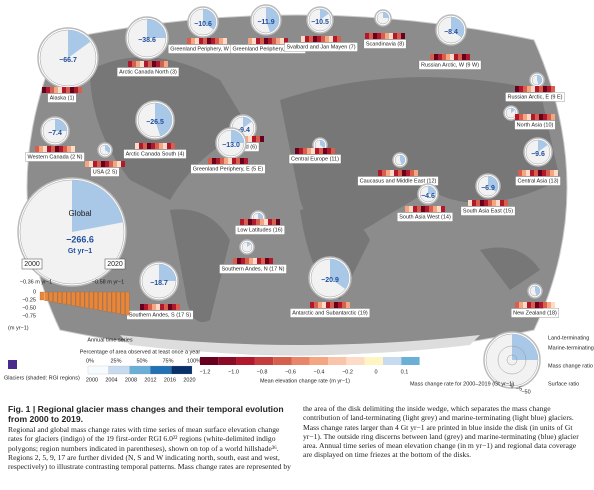 This screenshot has width=594, height=490. I want to click on mass-value: −7.4, so click(55, 133).